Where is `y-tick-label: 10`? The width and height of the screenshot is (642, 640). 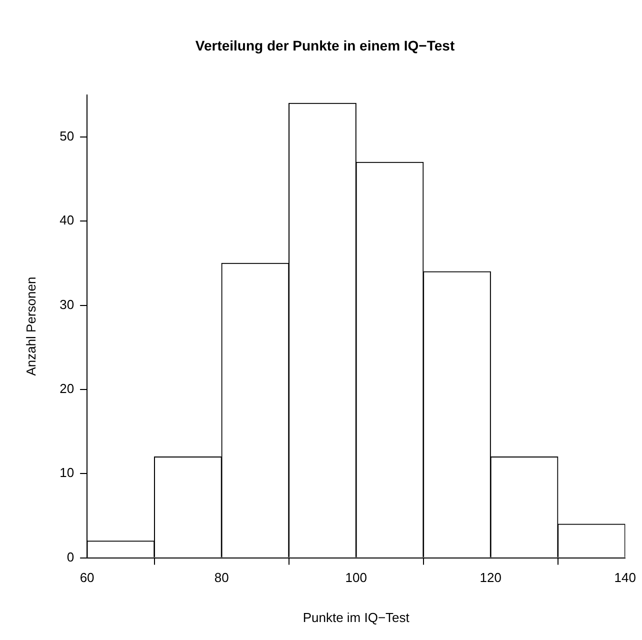 y-tick-label: 10 is located at coordinates (67, 472).